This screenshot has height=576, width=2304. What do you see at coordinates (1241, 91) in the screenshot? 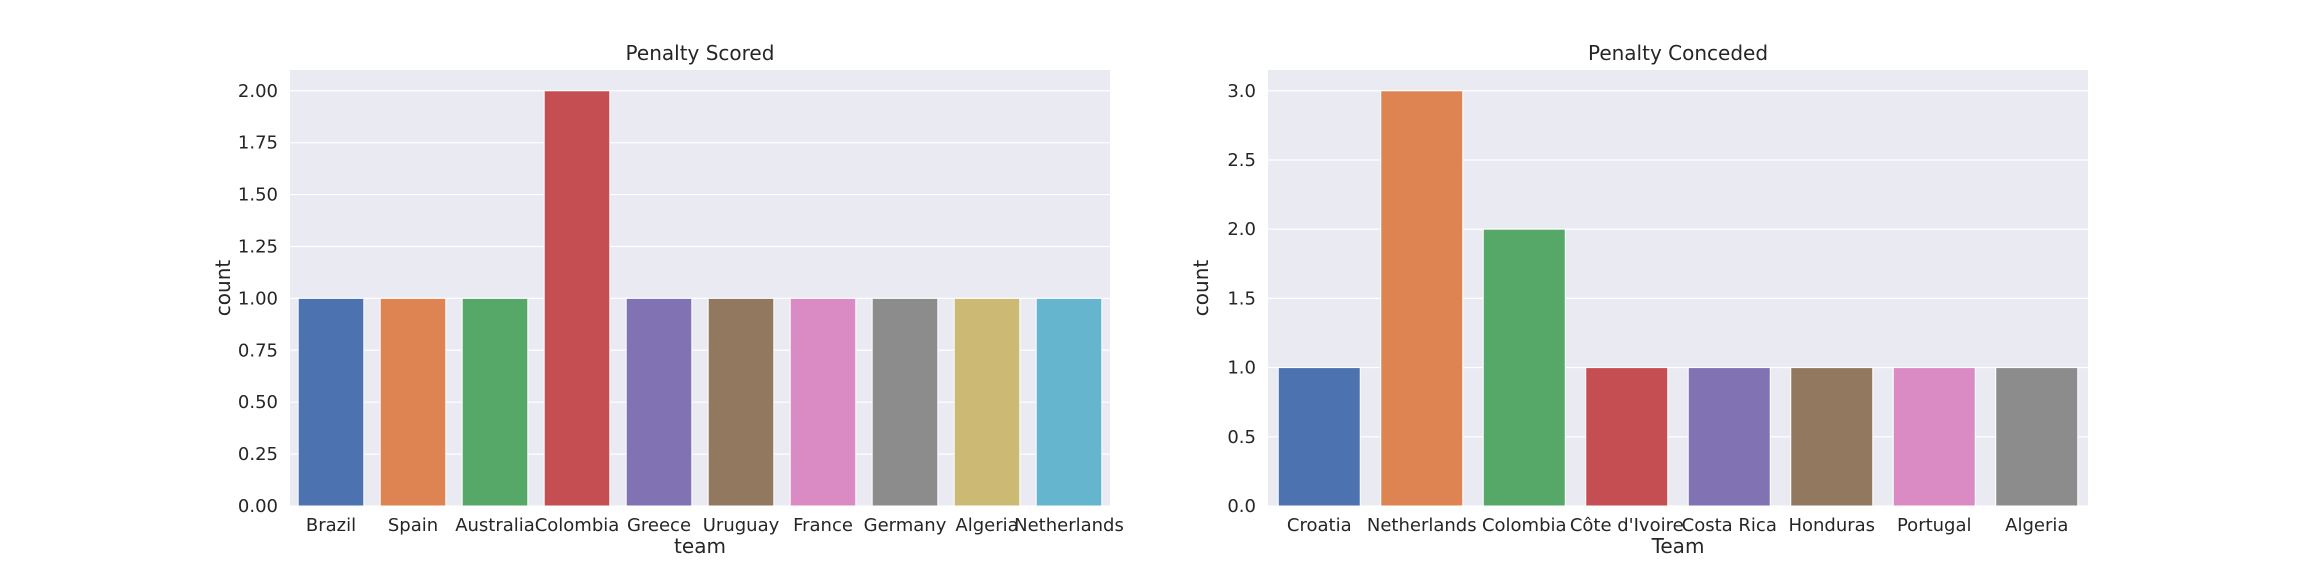
I see `y-tick-label: 3.0` at bounding box center [1241, 91].